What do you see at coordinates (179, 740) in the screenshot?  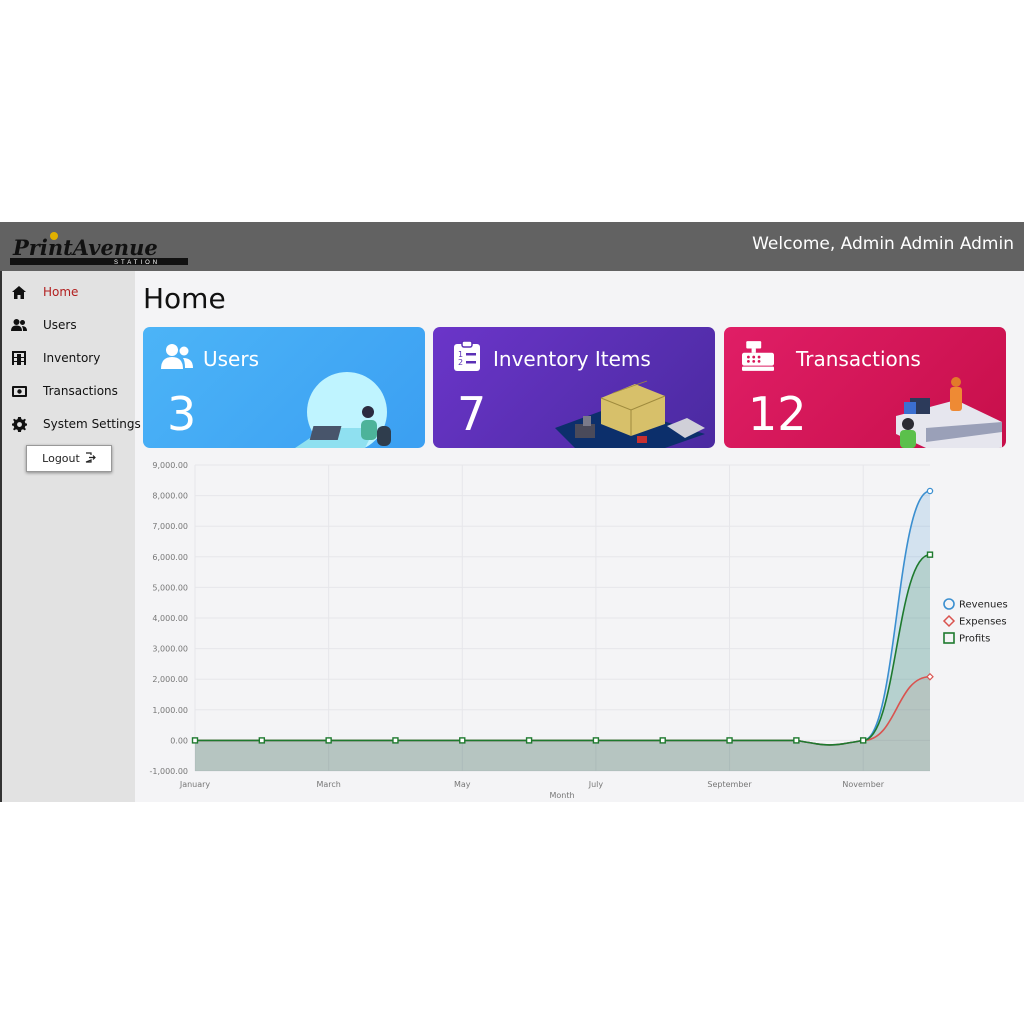 I see `y-tick-label: 0.00` at bounding box center [179, 740].